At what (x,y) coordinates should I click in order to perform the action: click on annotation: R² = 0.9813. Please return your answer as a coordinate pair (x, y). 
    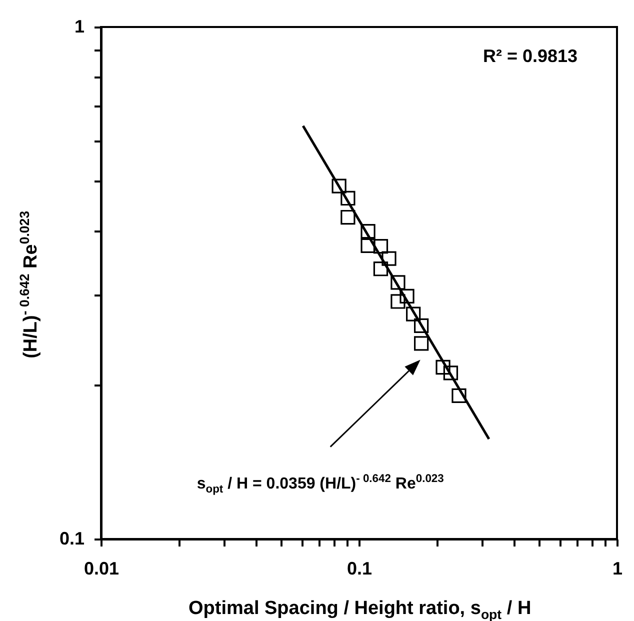
    Looking at the image, I should click on (530, 56).